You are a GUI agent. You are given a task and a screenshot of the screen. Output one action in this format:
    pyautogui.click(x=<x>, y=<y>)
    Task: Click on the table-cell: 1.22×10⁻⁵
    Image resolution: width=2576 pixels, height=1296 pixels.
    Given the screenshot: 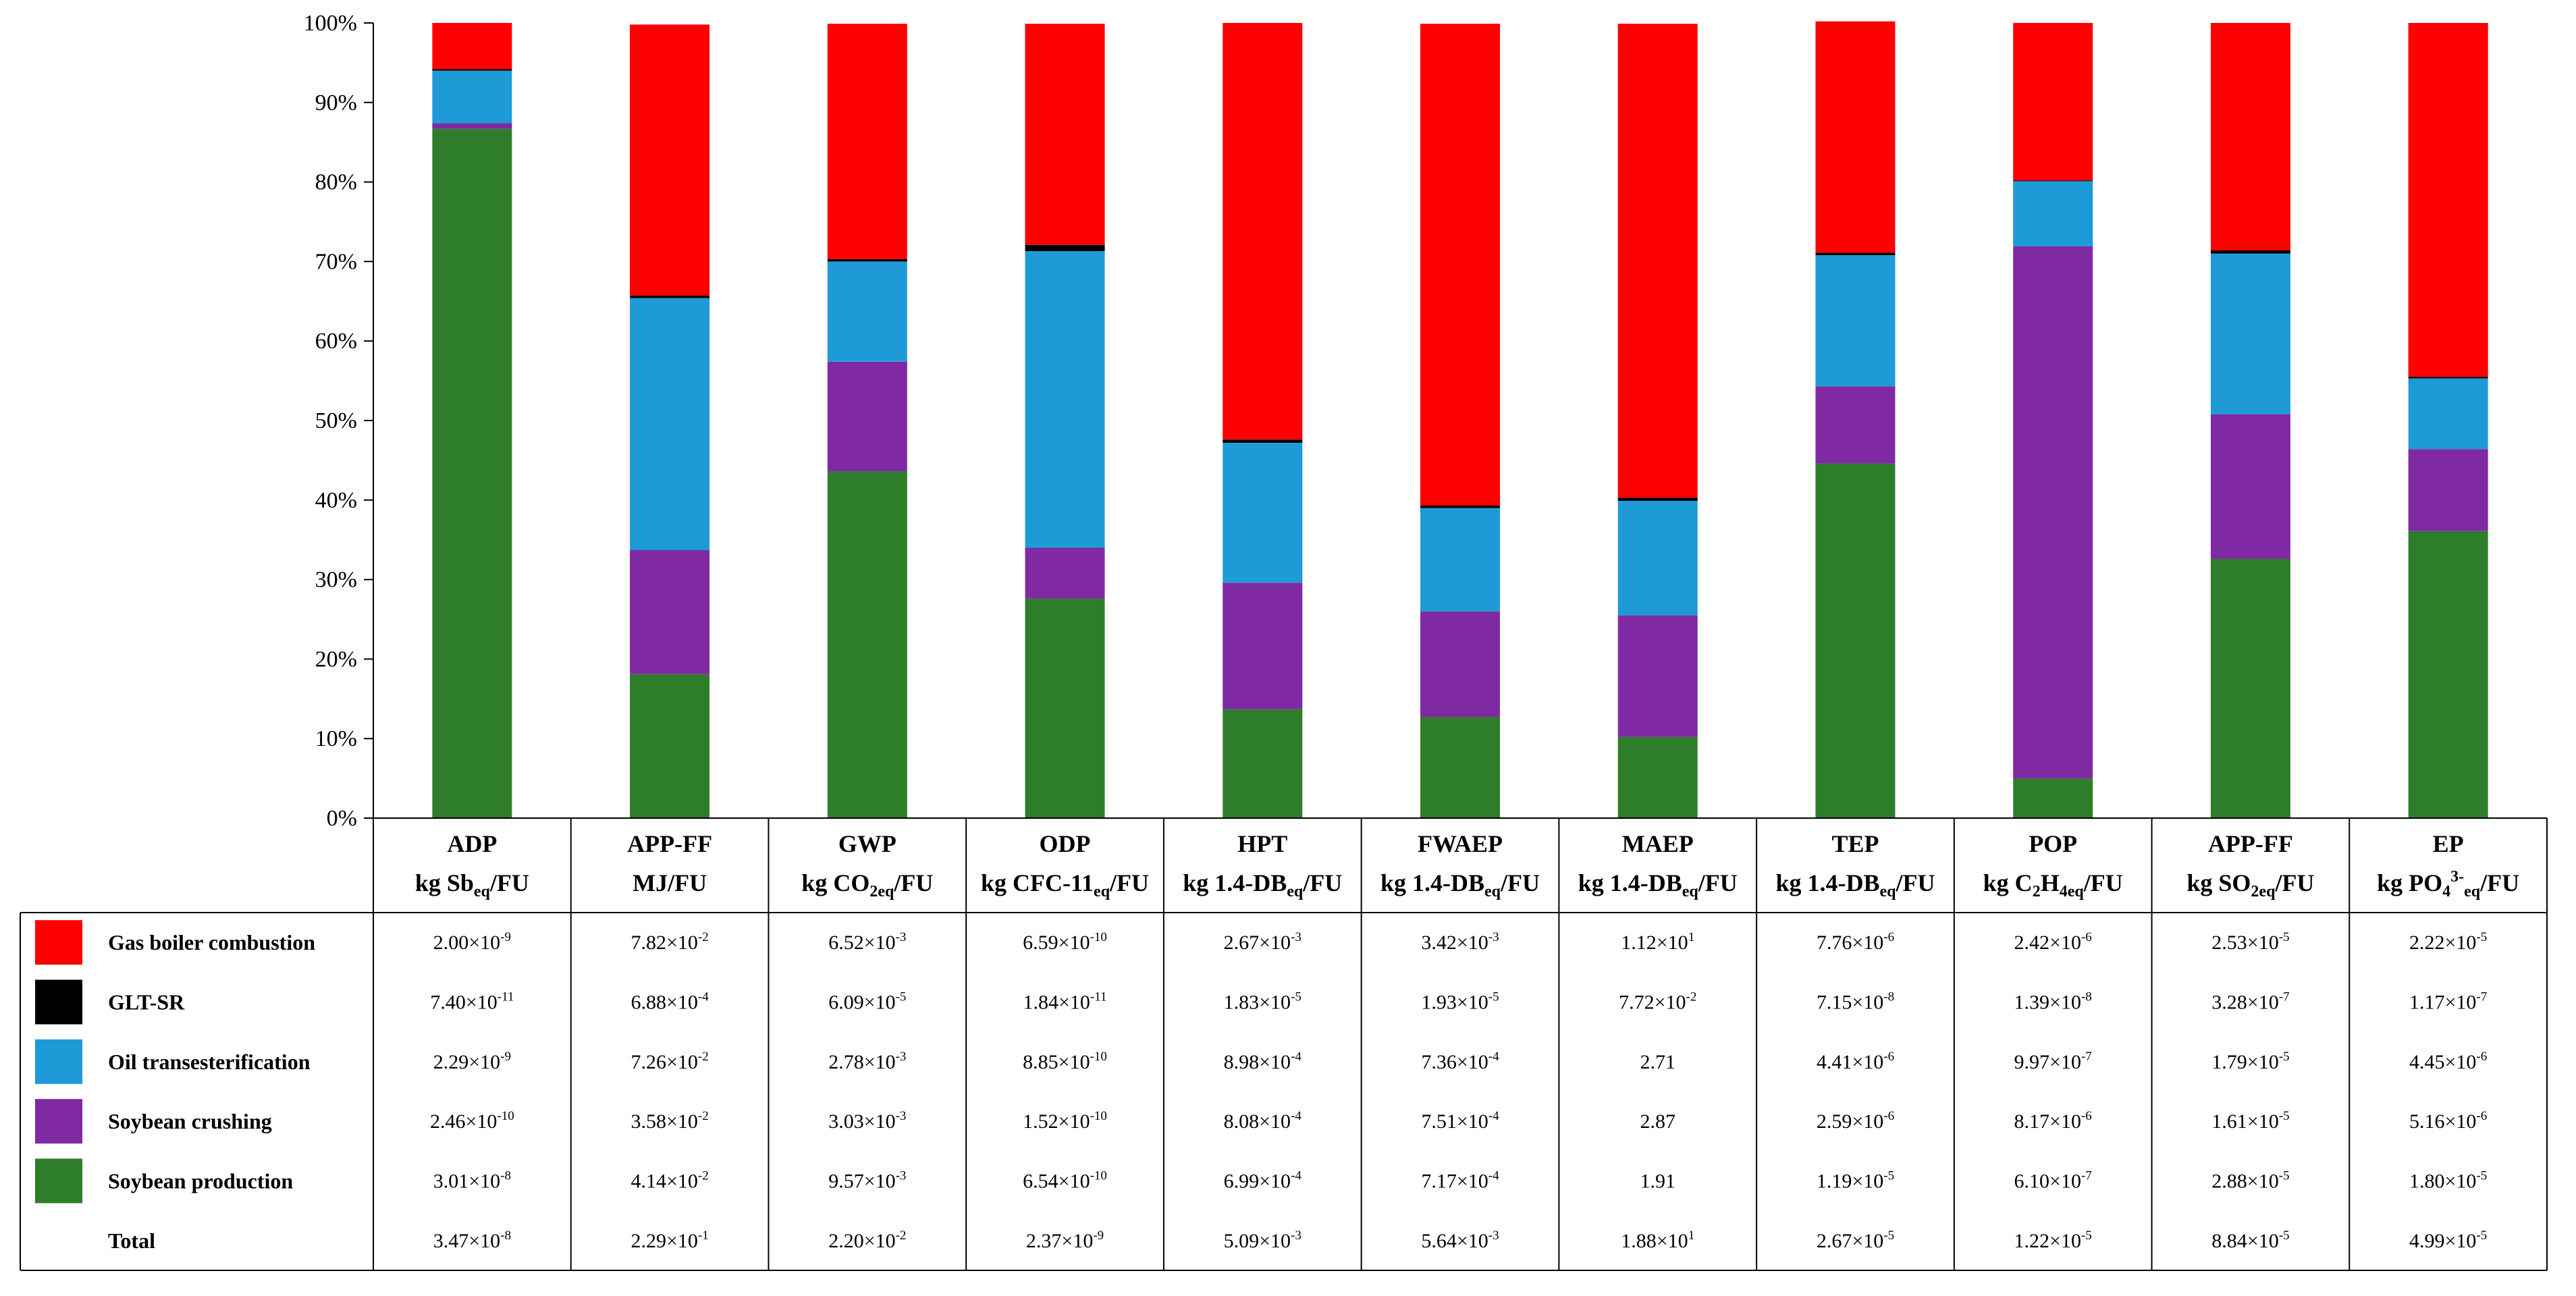 What is the action you would take?
    pyautogui.click(x=2053, y=1240)
    